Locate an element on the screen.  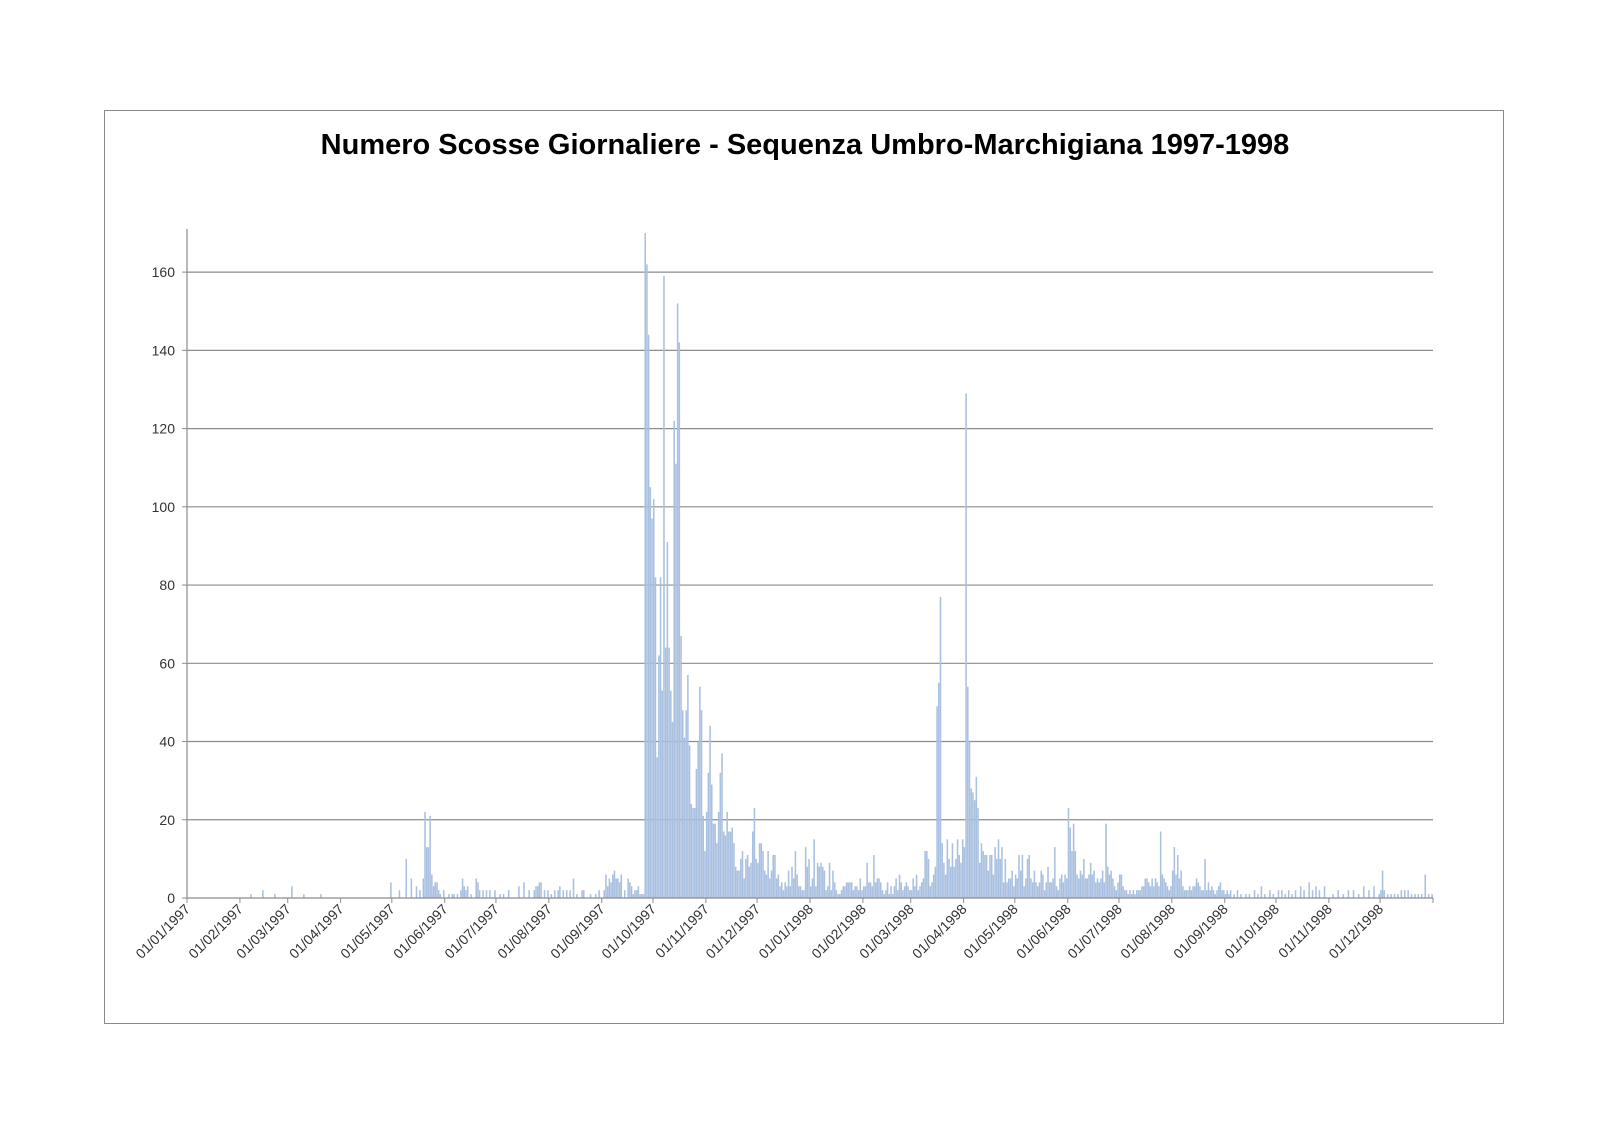
x-tick-label: 01/04/1998 is located at coordinates (939, 931).